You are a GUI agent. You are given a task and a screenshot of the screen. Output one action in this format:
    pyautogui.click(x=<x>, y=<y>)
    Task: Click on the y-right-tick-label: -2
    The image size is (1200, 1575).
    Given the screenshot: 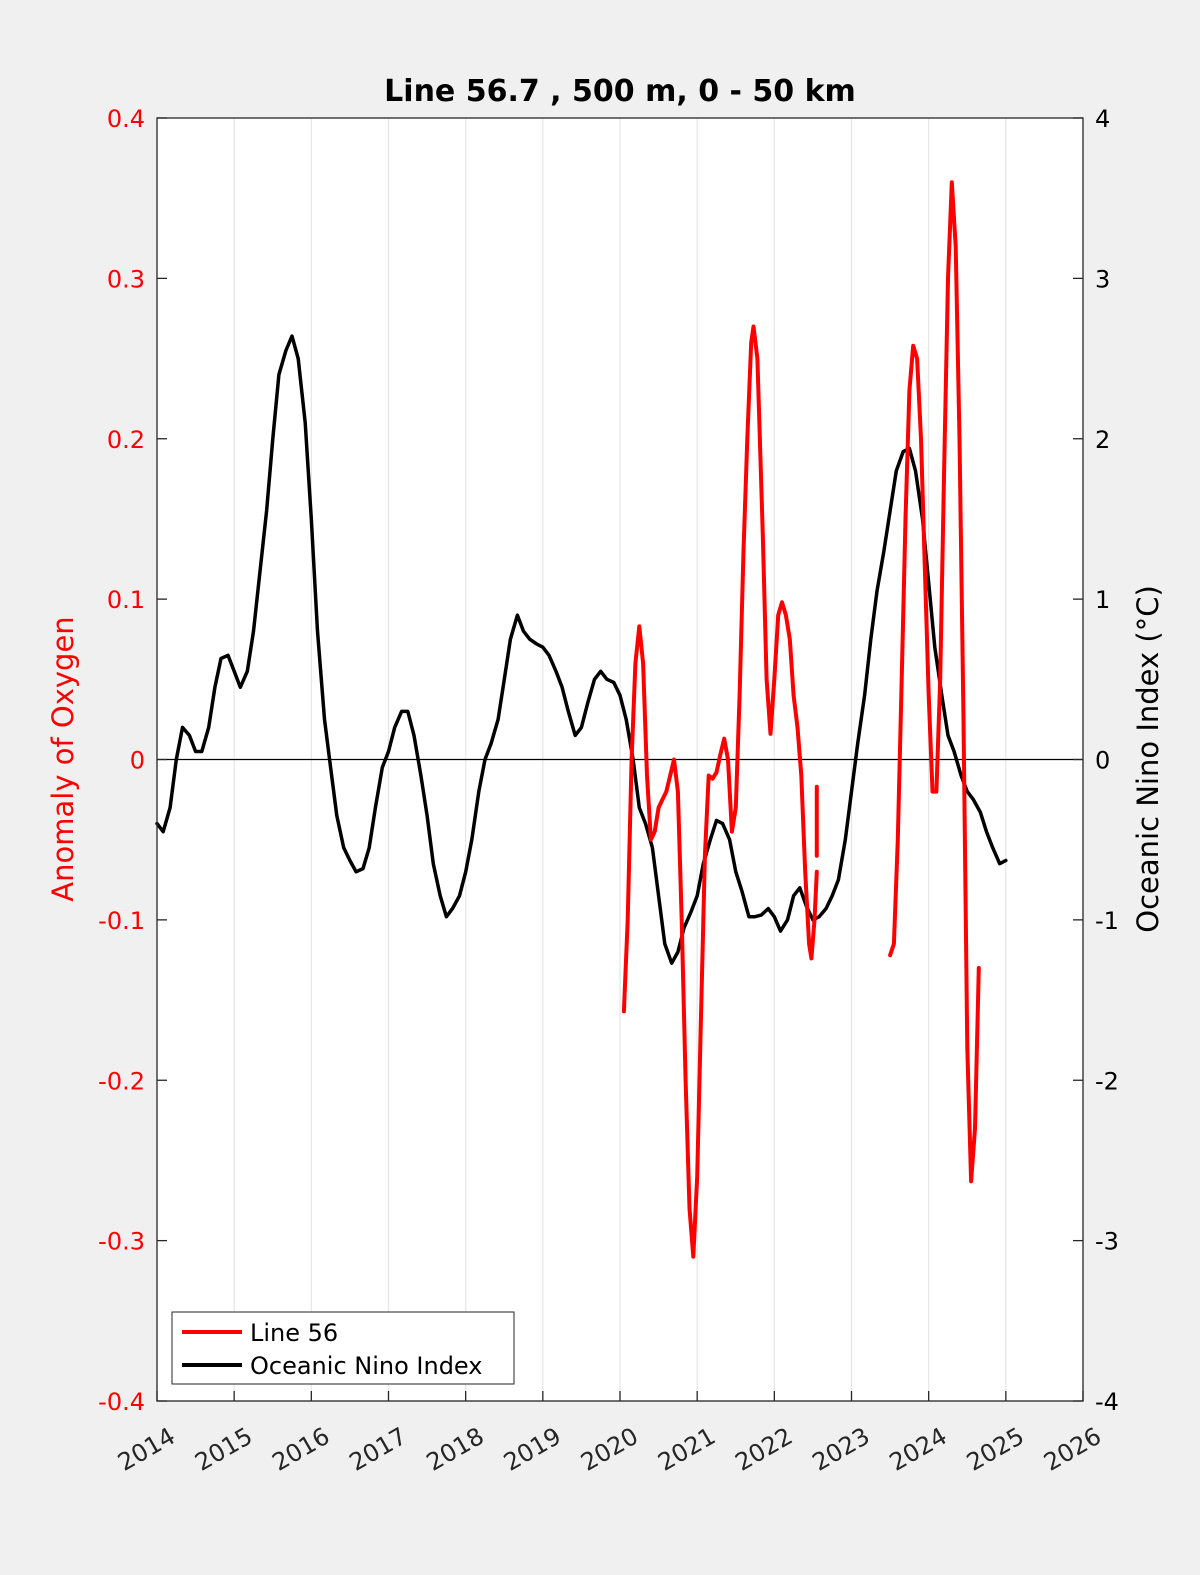 What is the action you would take?
    pyautogui.click(x=1107, y=1081)
    